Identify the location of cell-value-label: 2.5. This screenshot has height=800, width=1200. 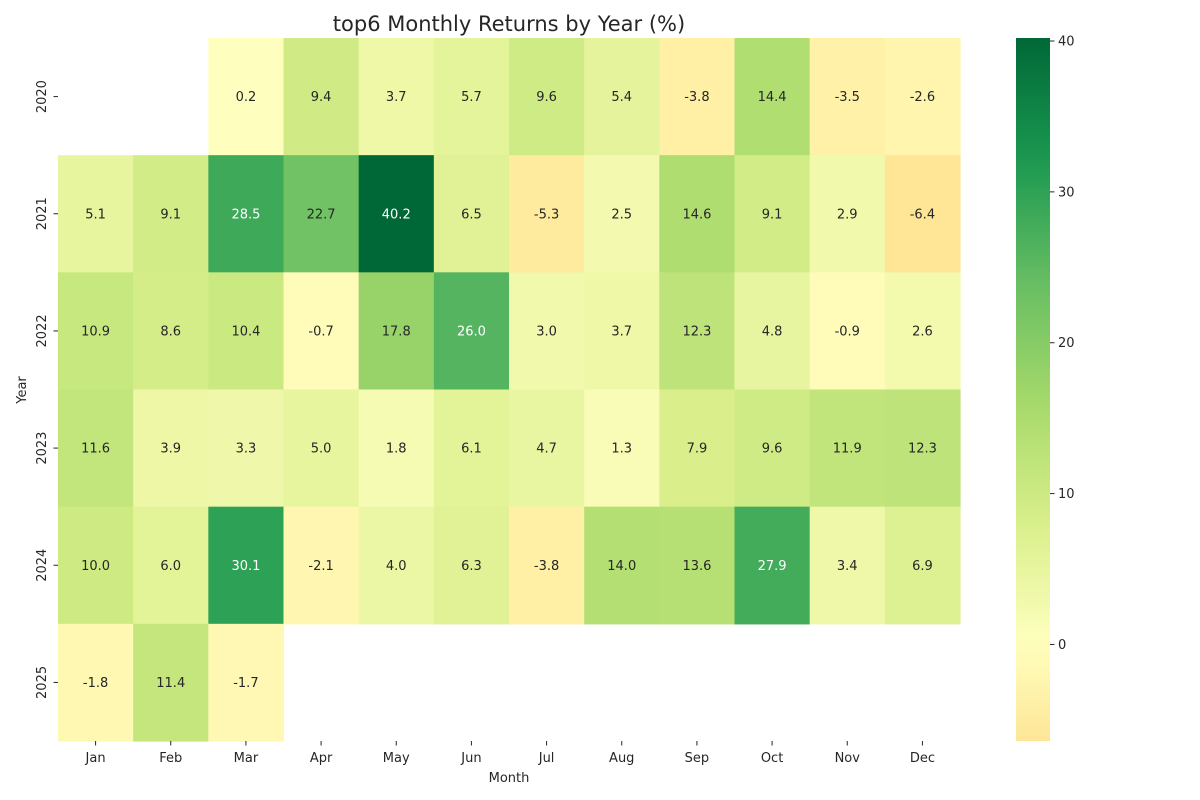
(621, 214).